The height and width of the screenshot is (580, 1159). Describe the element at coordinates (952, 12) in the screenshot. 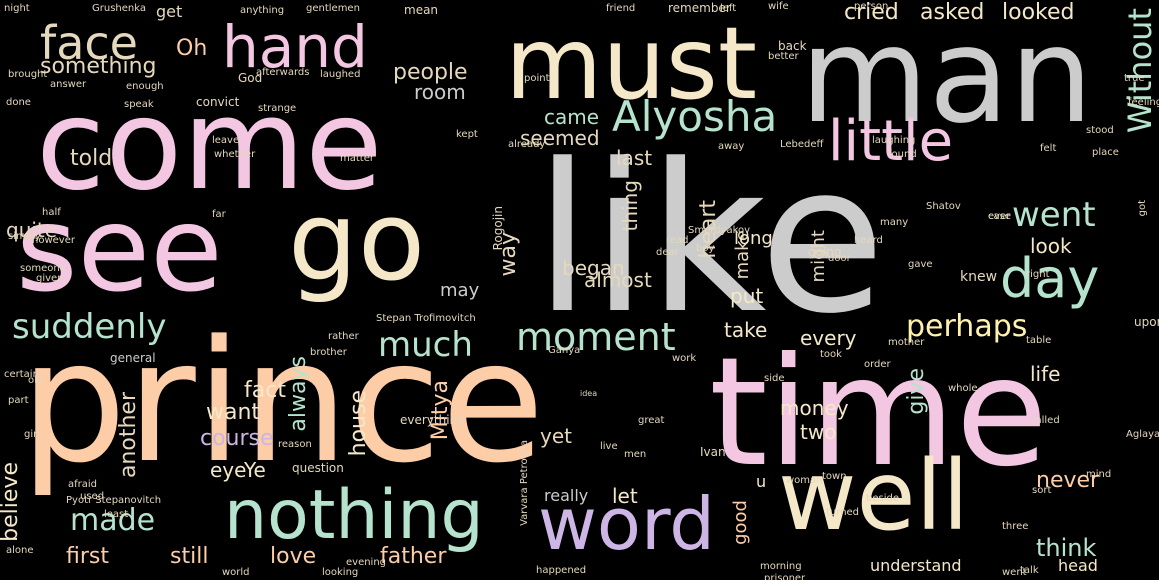

I see `cloud-word-asked: asked` at that location.